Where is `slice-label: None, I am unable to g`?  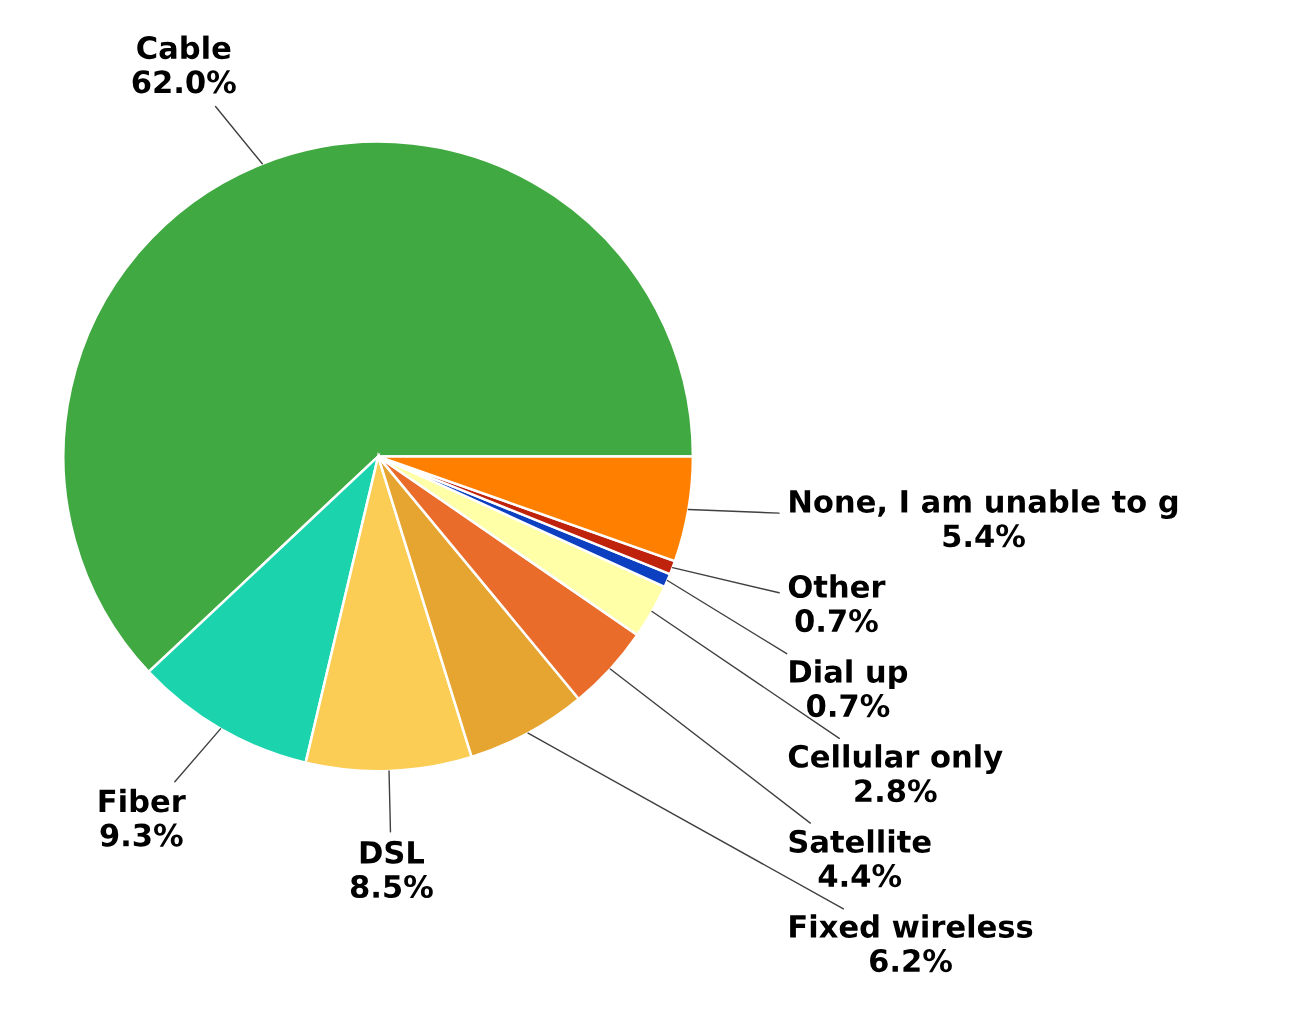
slice-label: None, I am unable to g is located at coordinates (984, 504).